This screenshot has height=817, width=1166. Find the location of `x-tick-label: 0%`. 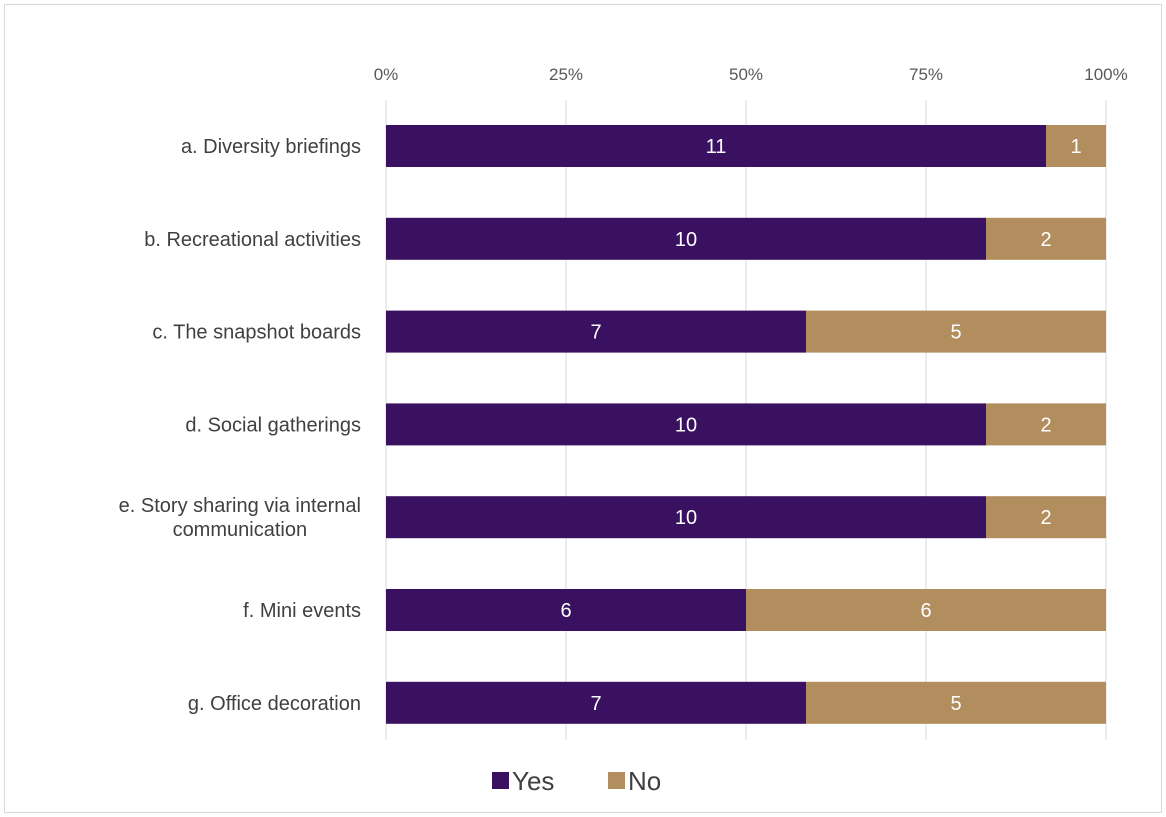

x-tick-label: 0% is located at coordinates (386, 74).